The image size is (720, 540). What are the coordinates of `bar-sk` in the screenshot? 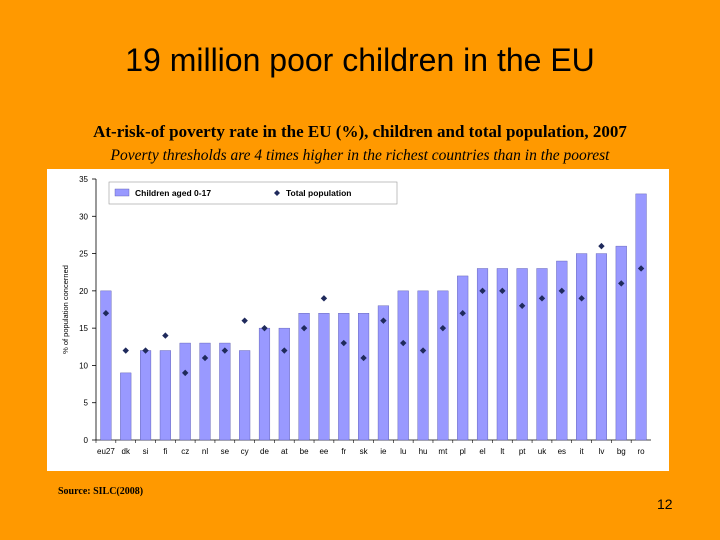 It's located at (364, 377).